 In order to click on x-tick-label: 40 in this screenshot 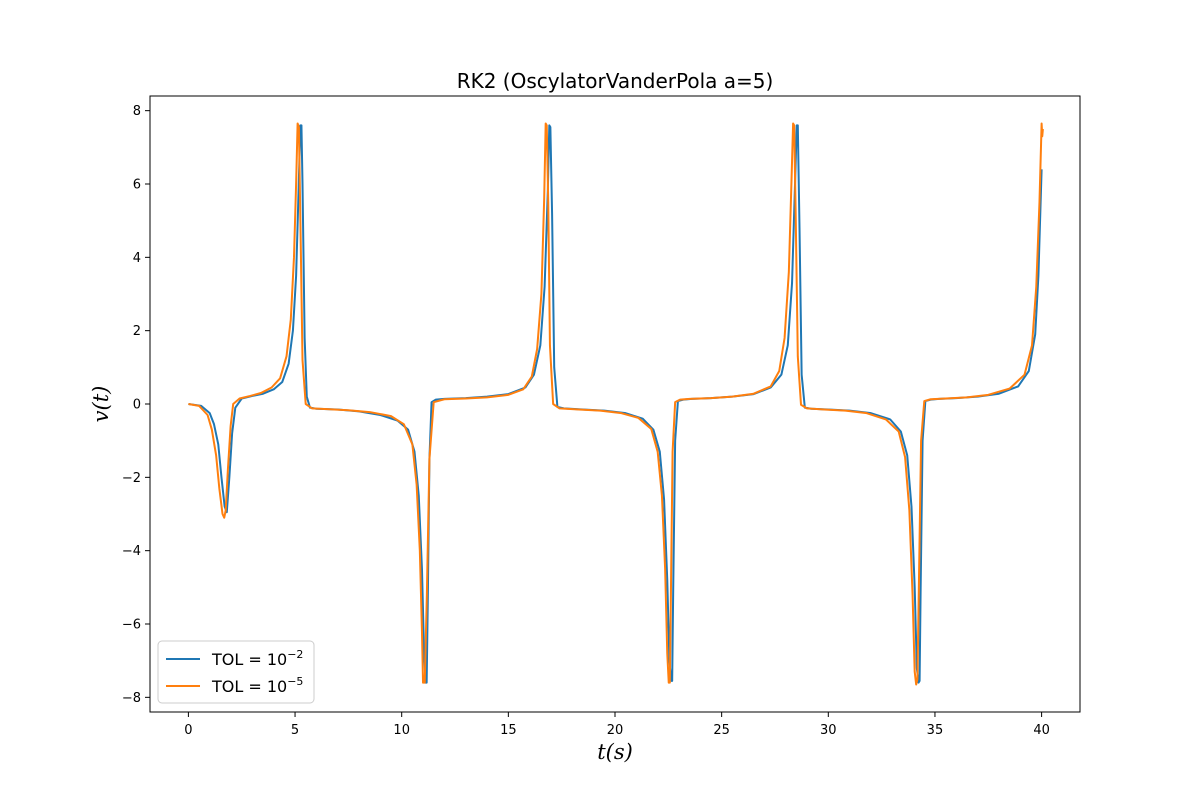, I will do `click(1041, 730)`.